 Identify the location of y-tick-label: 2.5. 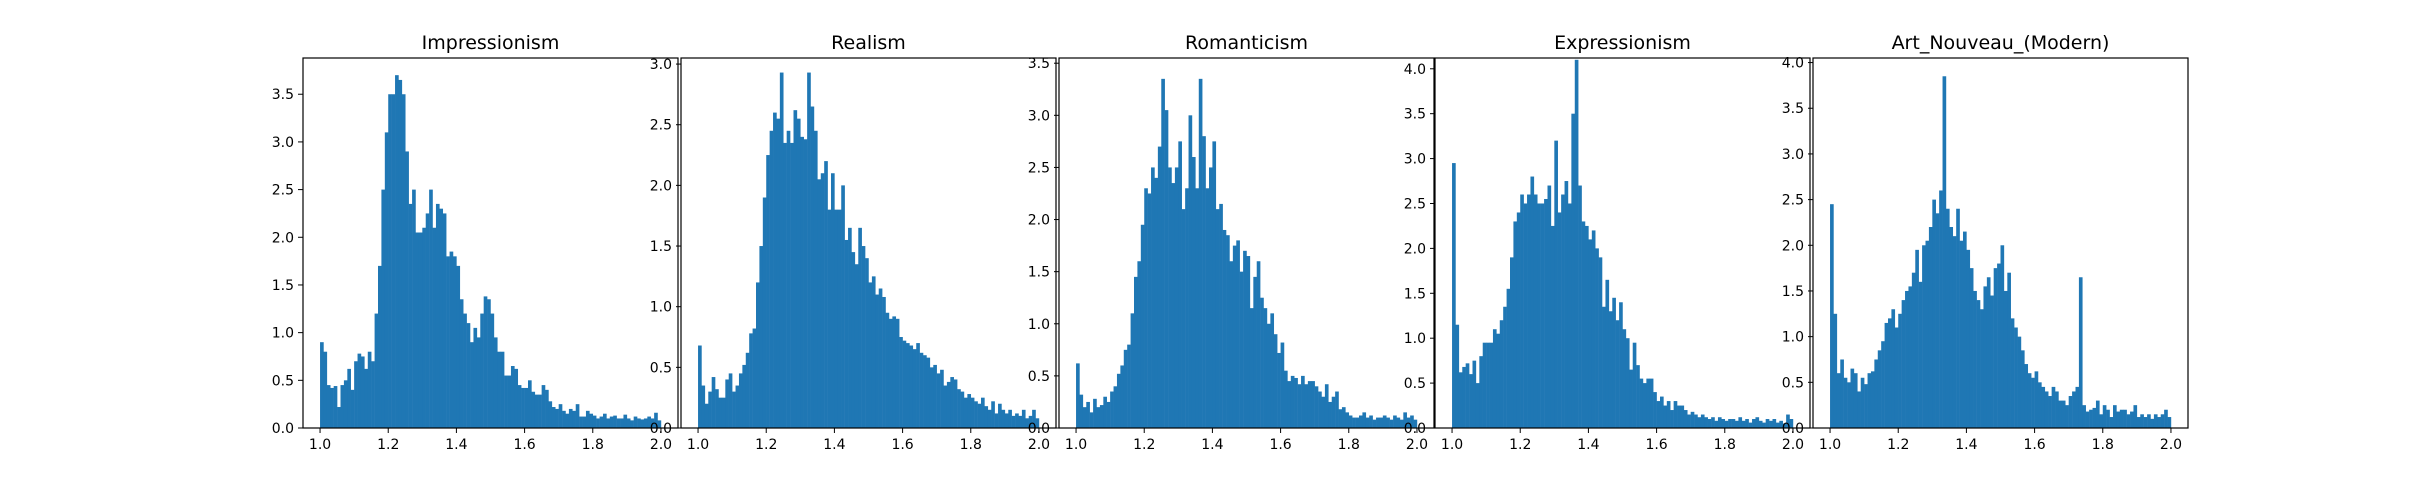
(661, 126).